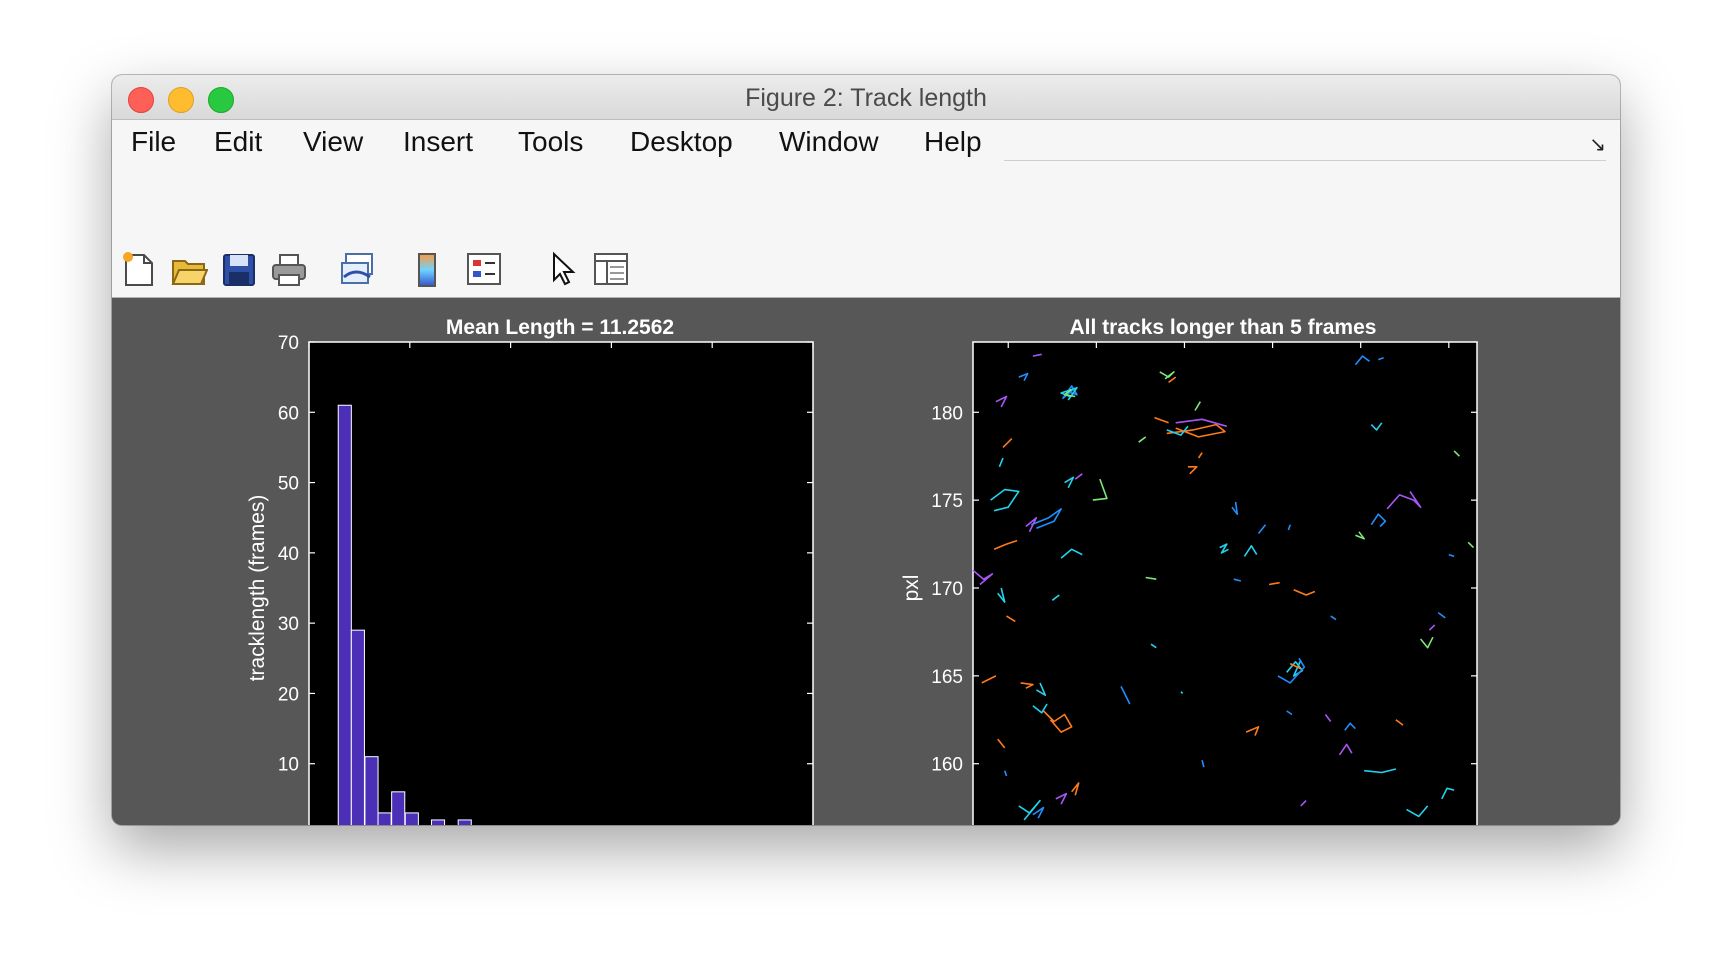 This screenshot has width=1724, height=970. What do you see at coordinates (551, 141) in the screenshot?
I see `menu-tools: Tools` at bounding box center [551, 141].